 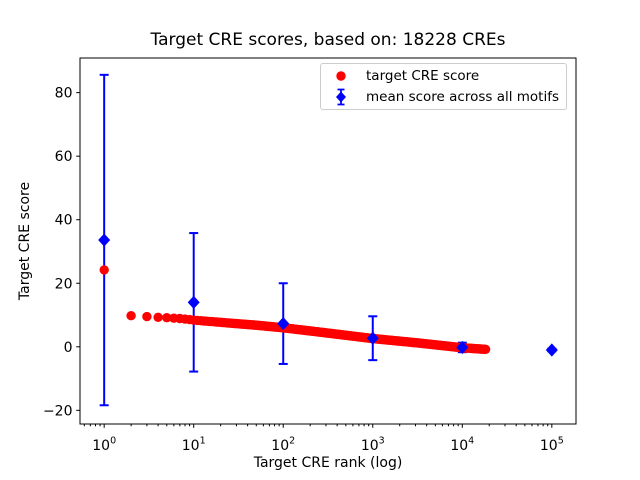 What do you see at coordinates (25, 241) in the screenshot?
I see `y-axis-label: Target CRE score` at bounding box center [25, 241].